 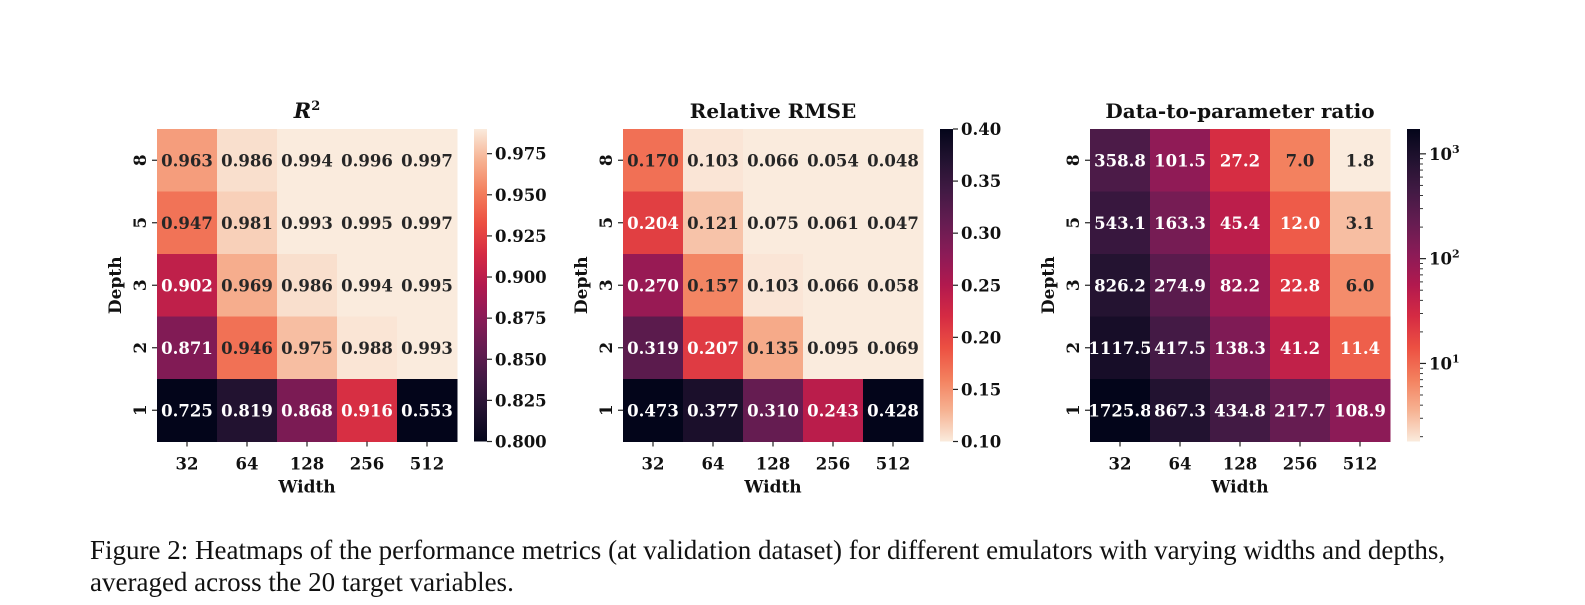 I want to click on x-tick-label: 128, so click(x=773, y=464).